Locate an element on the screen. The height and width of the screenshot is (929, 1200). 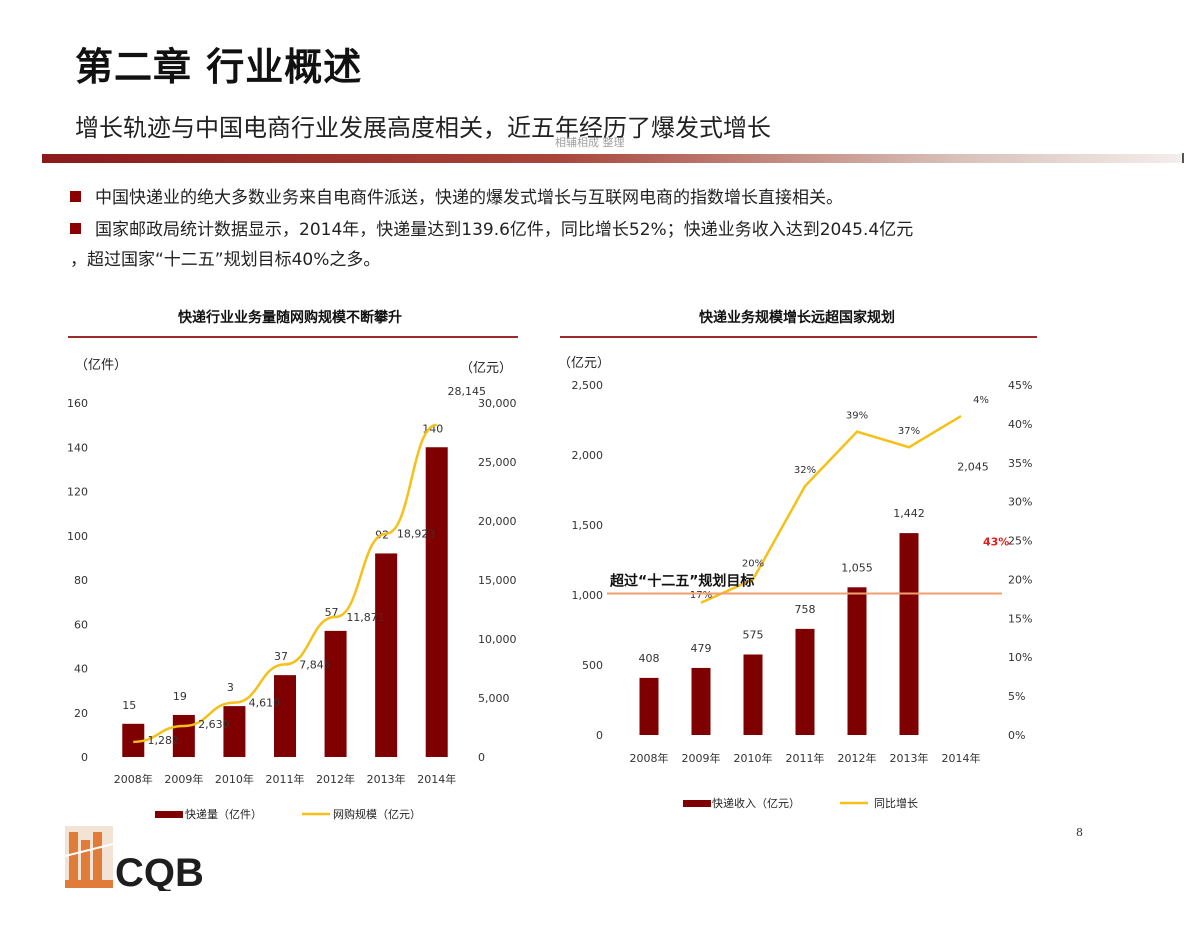
chart2-left-tick: 0 is located at coordinates (599, 735).